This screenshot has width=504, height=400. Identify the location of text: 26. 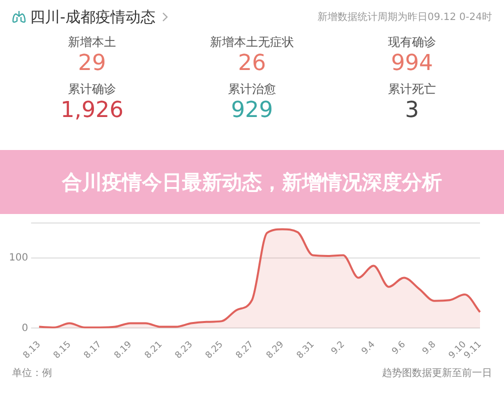
(252, 63).